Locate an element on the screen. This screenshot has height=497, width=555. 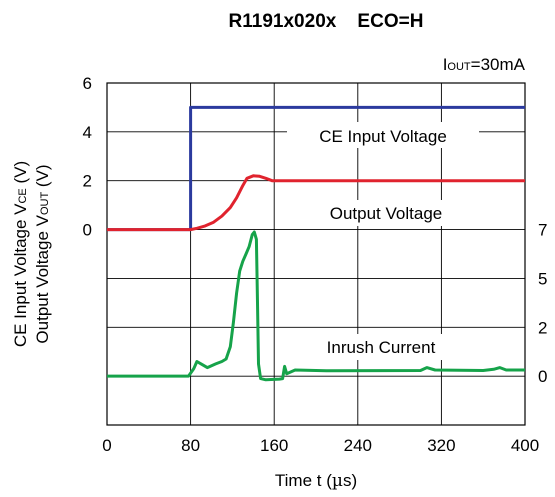
svg-text: Output Voltage is located at coordinates (386, 213).